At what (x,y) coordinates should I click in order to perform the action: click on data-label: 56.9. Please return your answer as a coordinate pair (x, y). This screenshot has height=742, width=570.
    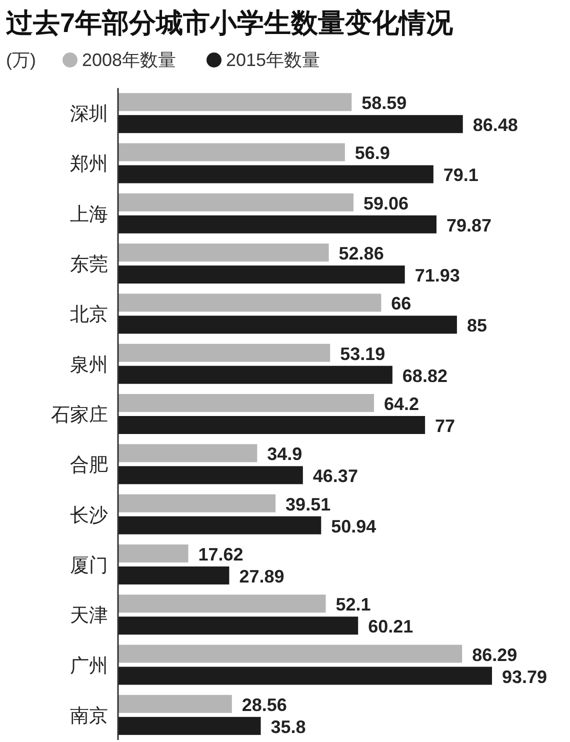
    Looking at the image, I should click on (372, 153).